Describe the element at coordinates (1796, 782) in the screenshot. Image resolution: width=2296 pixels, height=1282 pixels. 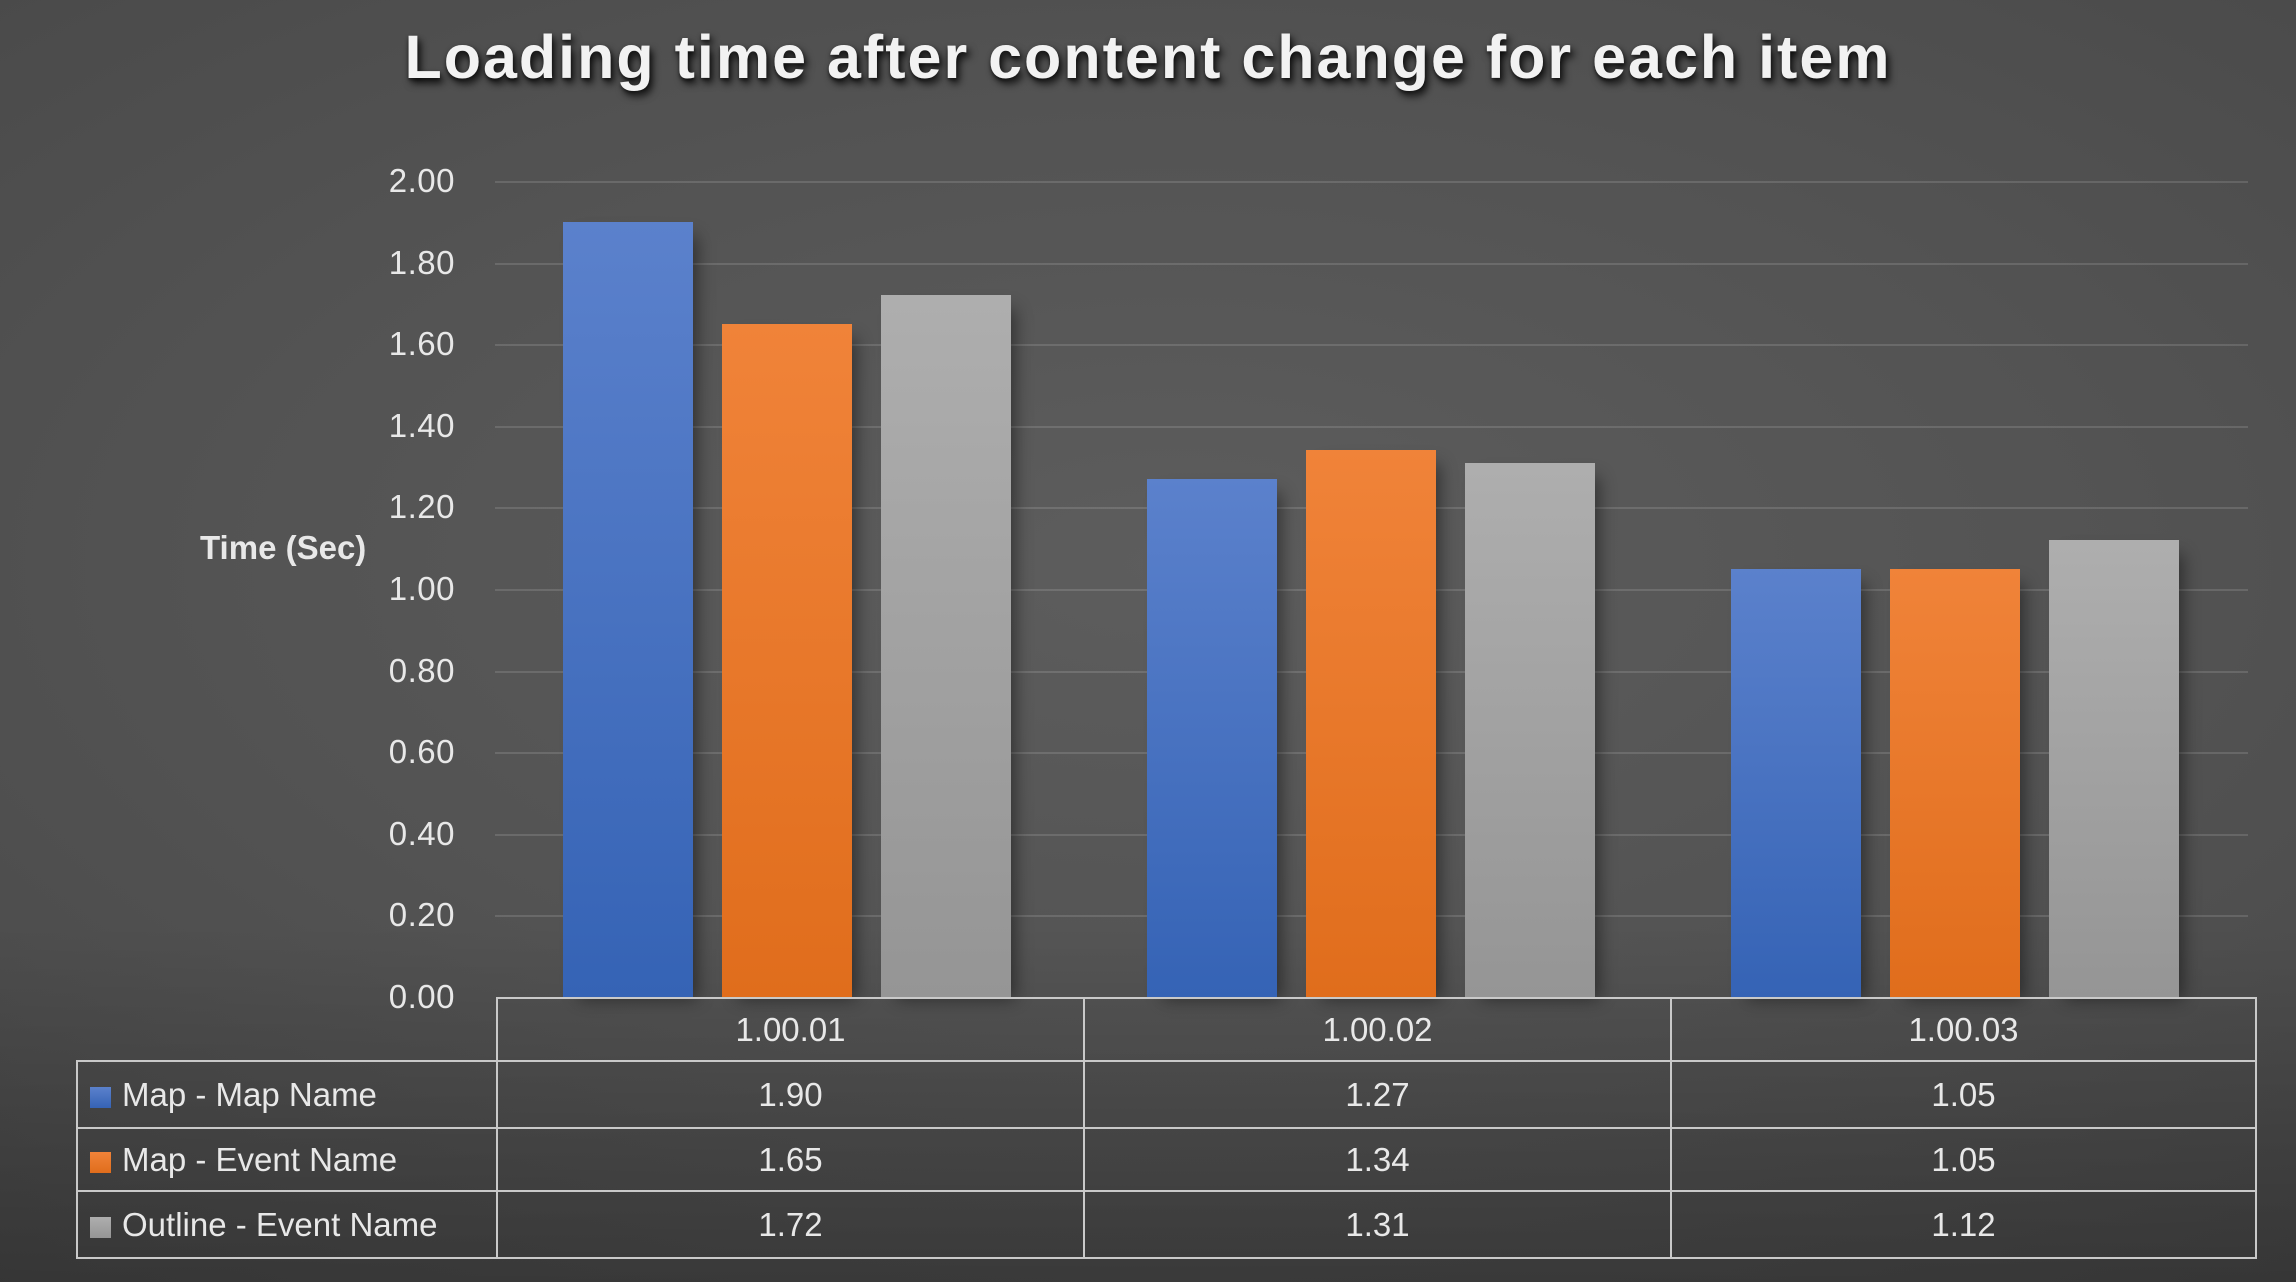
I see `bar-Map - Map Name-1.00.03` at that location.